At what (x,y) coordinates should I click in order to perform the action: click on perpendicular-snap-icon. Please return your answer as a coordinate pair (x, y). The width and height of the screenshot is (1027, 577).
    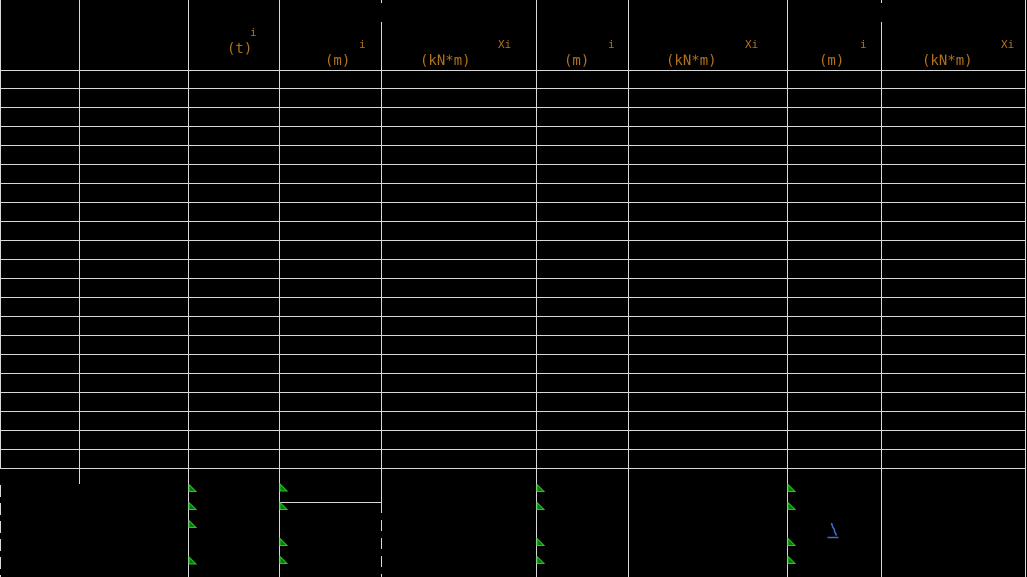
    Looking at the image, I should click on (833, 530).